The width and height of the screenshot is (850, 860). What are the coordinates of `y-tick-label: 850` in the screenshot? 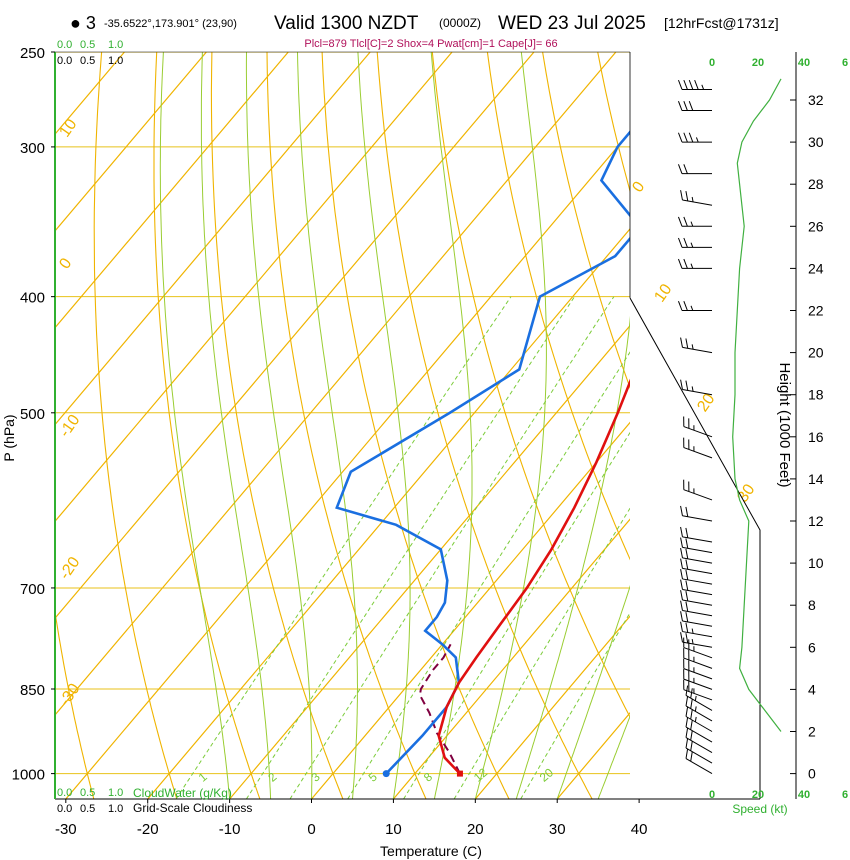 It's located at (32, 690).